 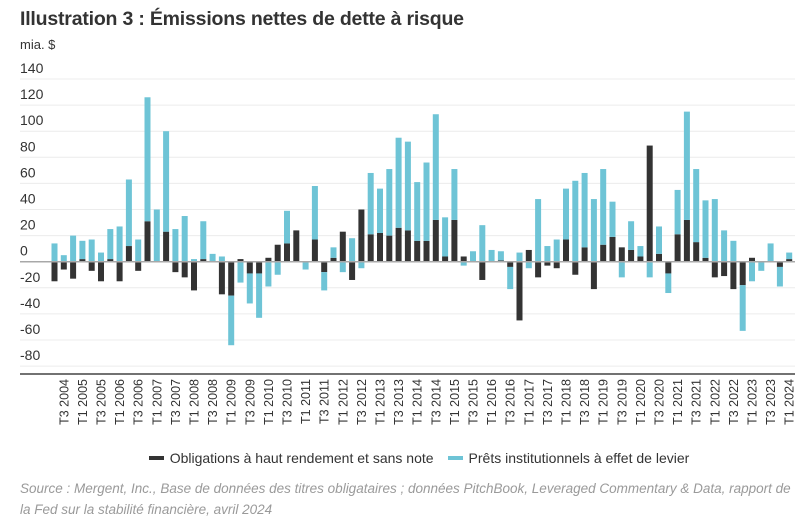 What do you see at coordinates (325, 401) in the screenshot?
I see `x-tick-label: T3 2011` at bounding box center [325, 401].